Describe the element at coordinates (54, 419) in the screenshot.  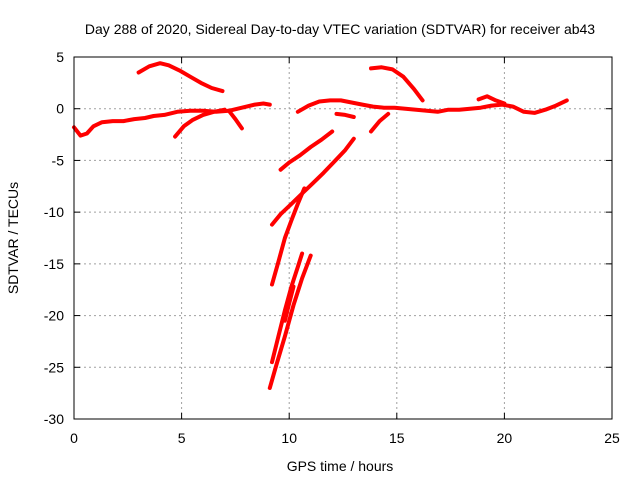
I see `y-tick-label: -30` at that location.